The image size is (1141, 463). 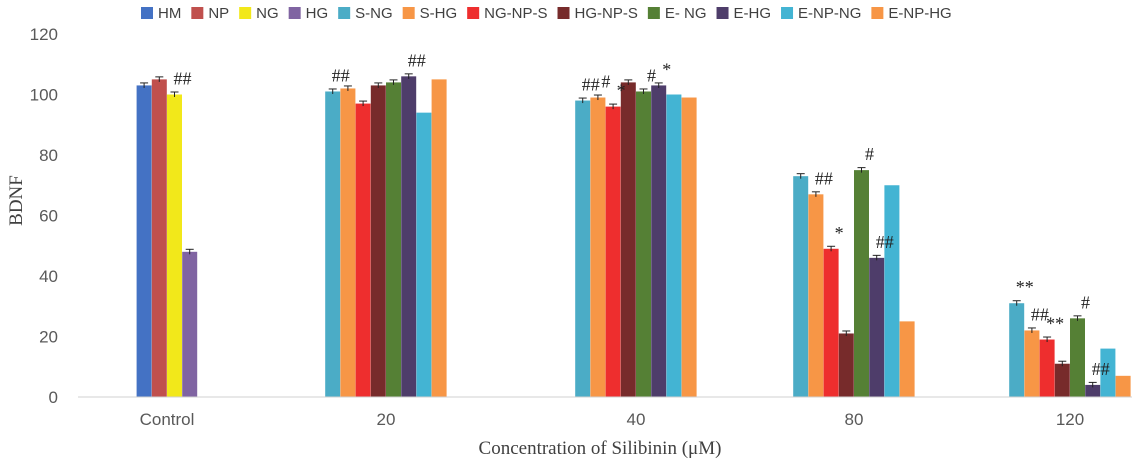 I want to click on legend-item: E-NP-HG, so click(x=911, y=13).